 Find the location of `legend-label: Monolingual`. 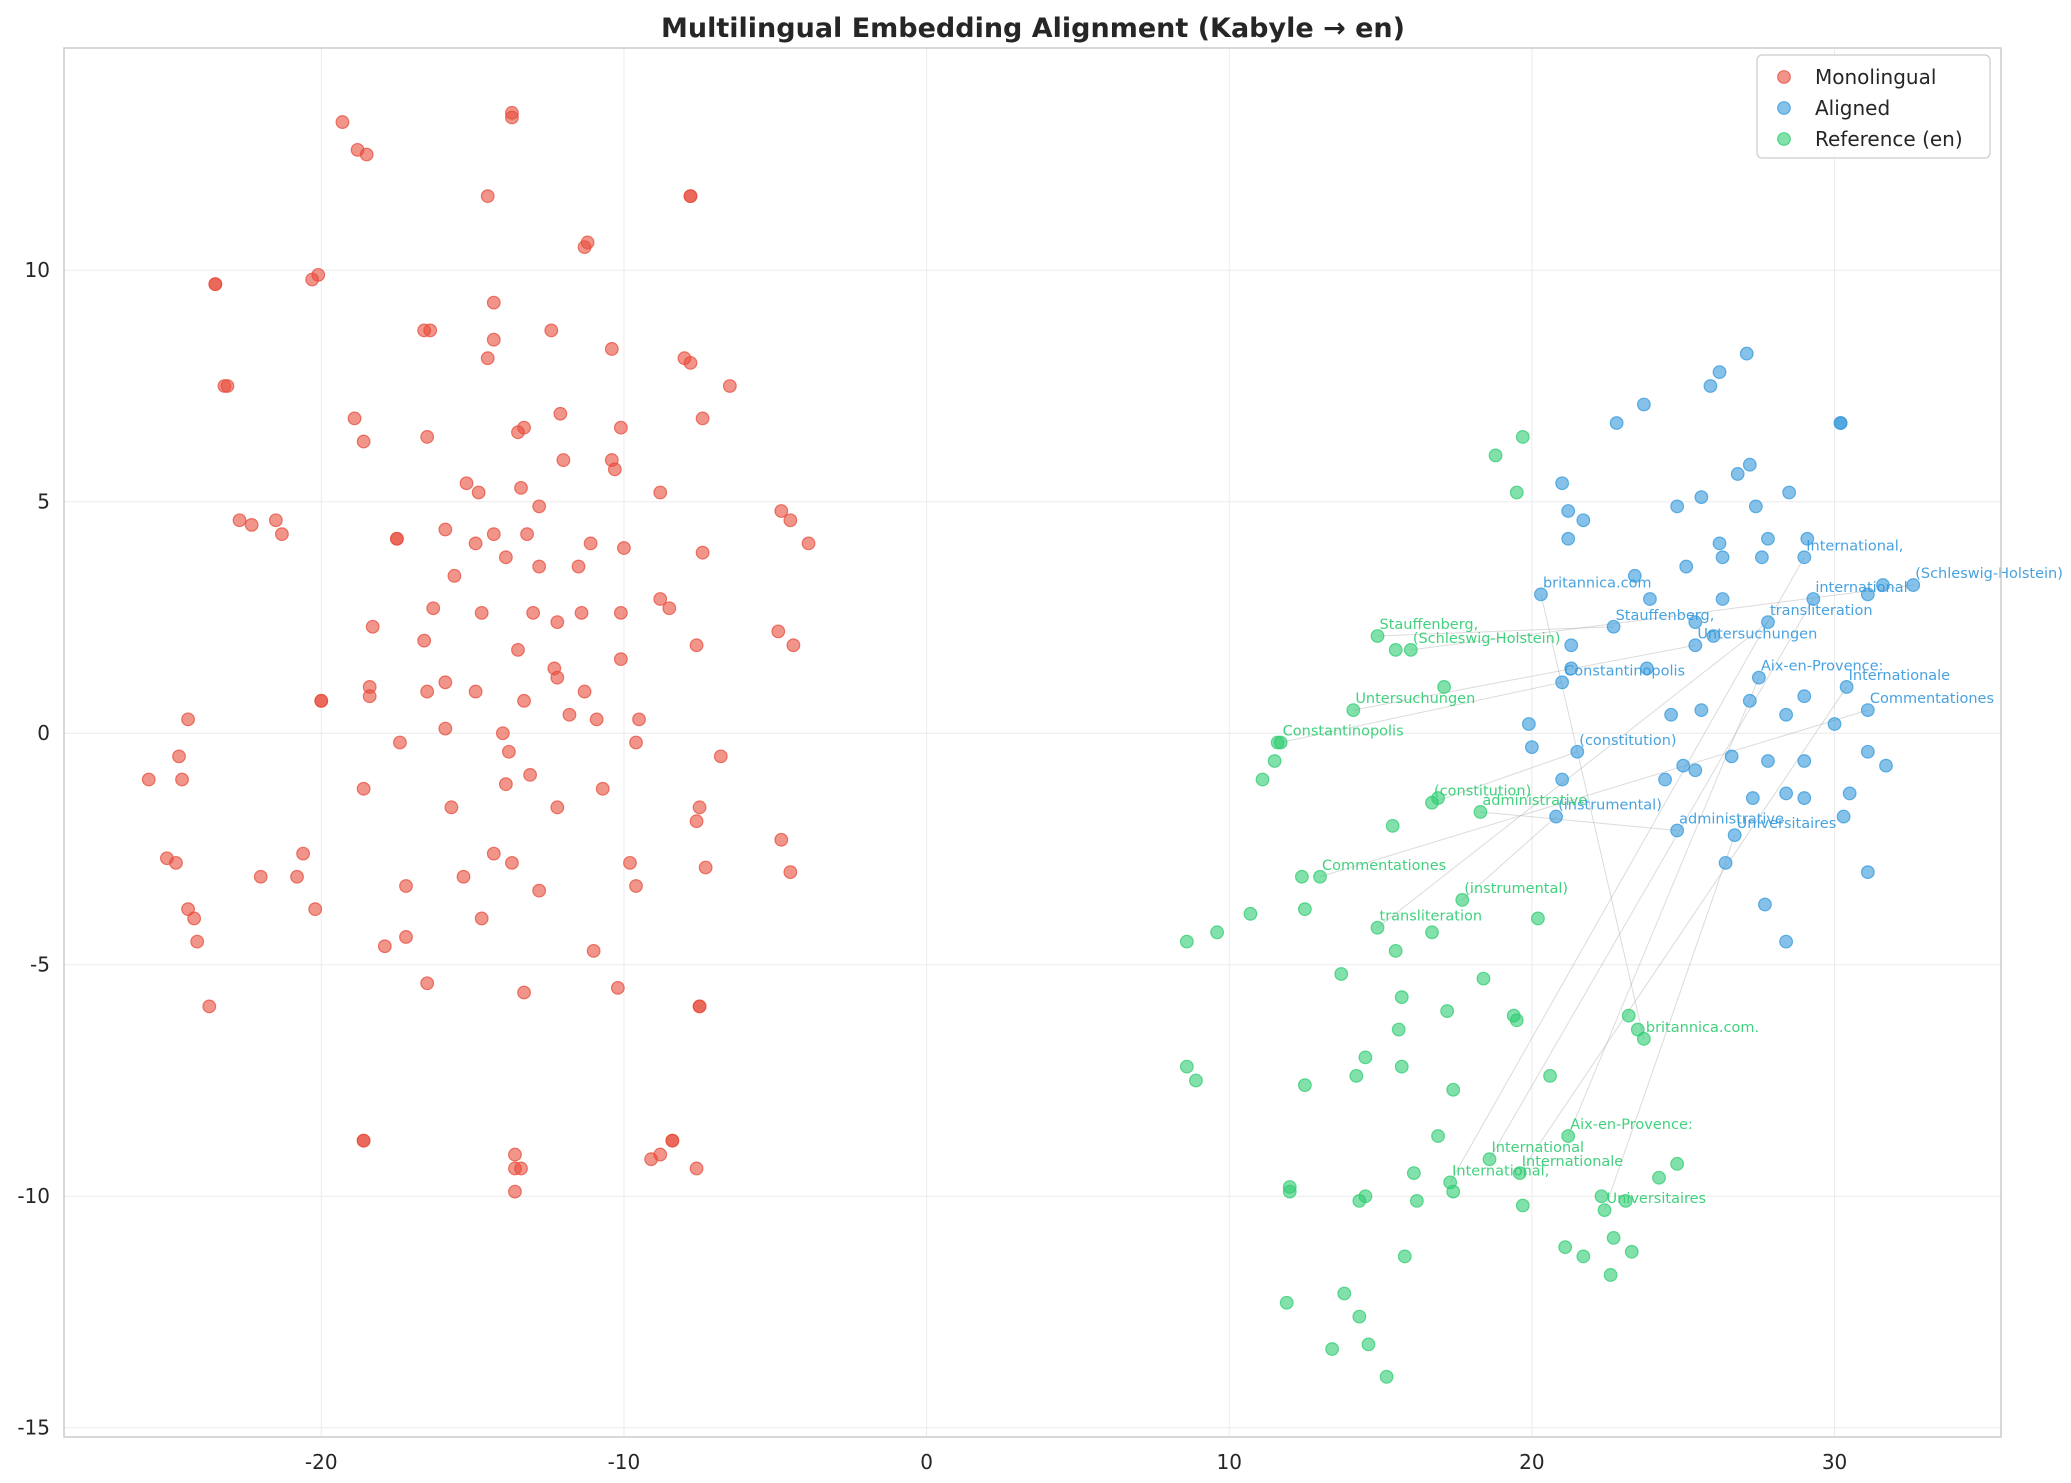

legend-label: Monolingual is located at coordinates (1875, 77).